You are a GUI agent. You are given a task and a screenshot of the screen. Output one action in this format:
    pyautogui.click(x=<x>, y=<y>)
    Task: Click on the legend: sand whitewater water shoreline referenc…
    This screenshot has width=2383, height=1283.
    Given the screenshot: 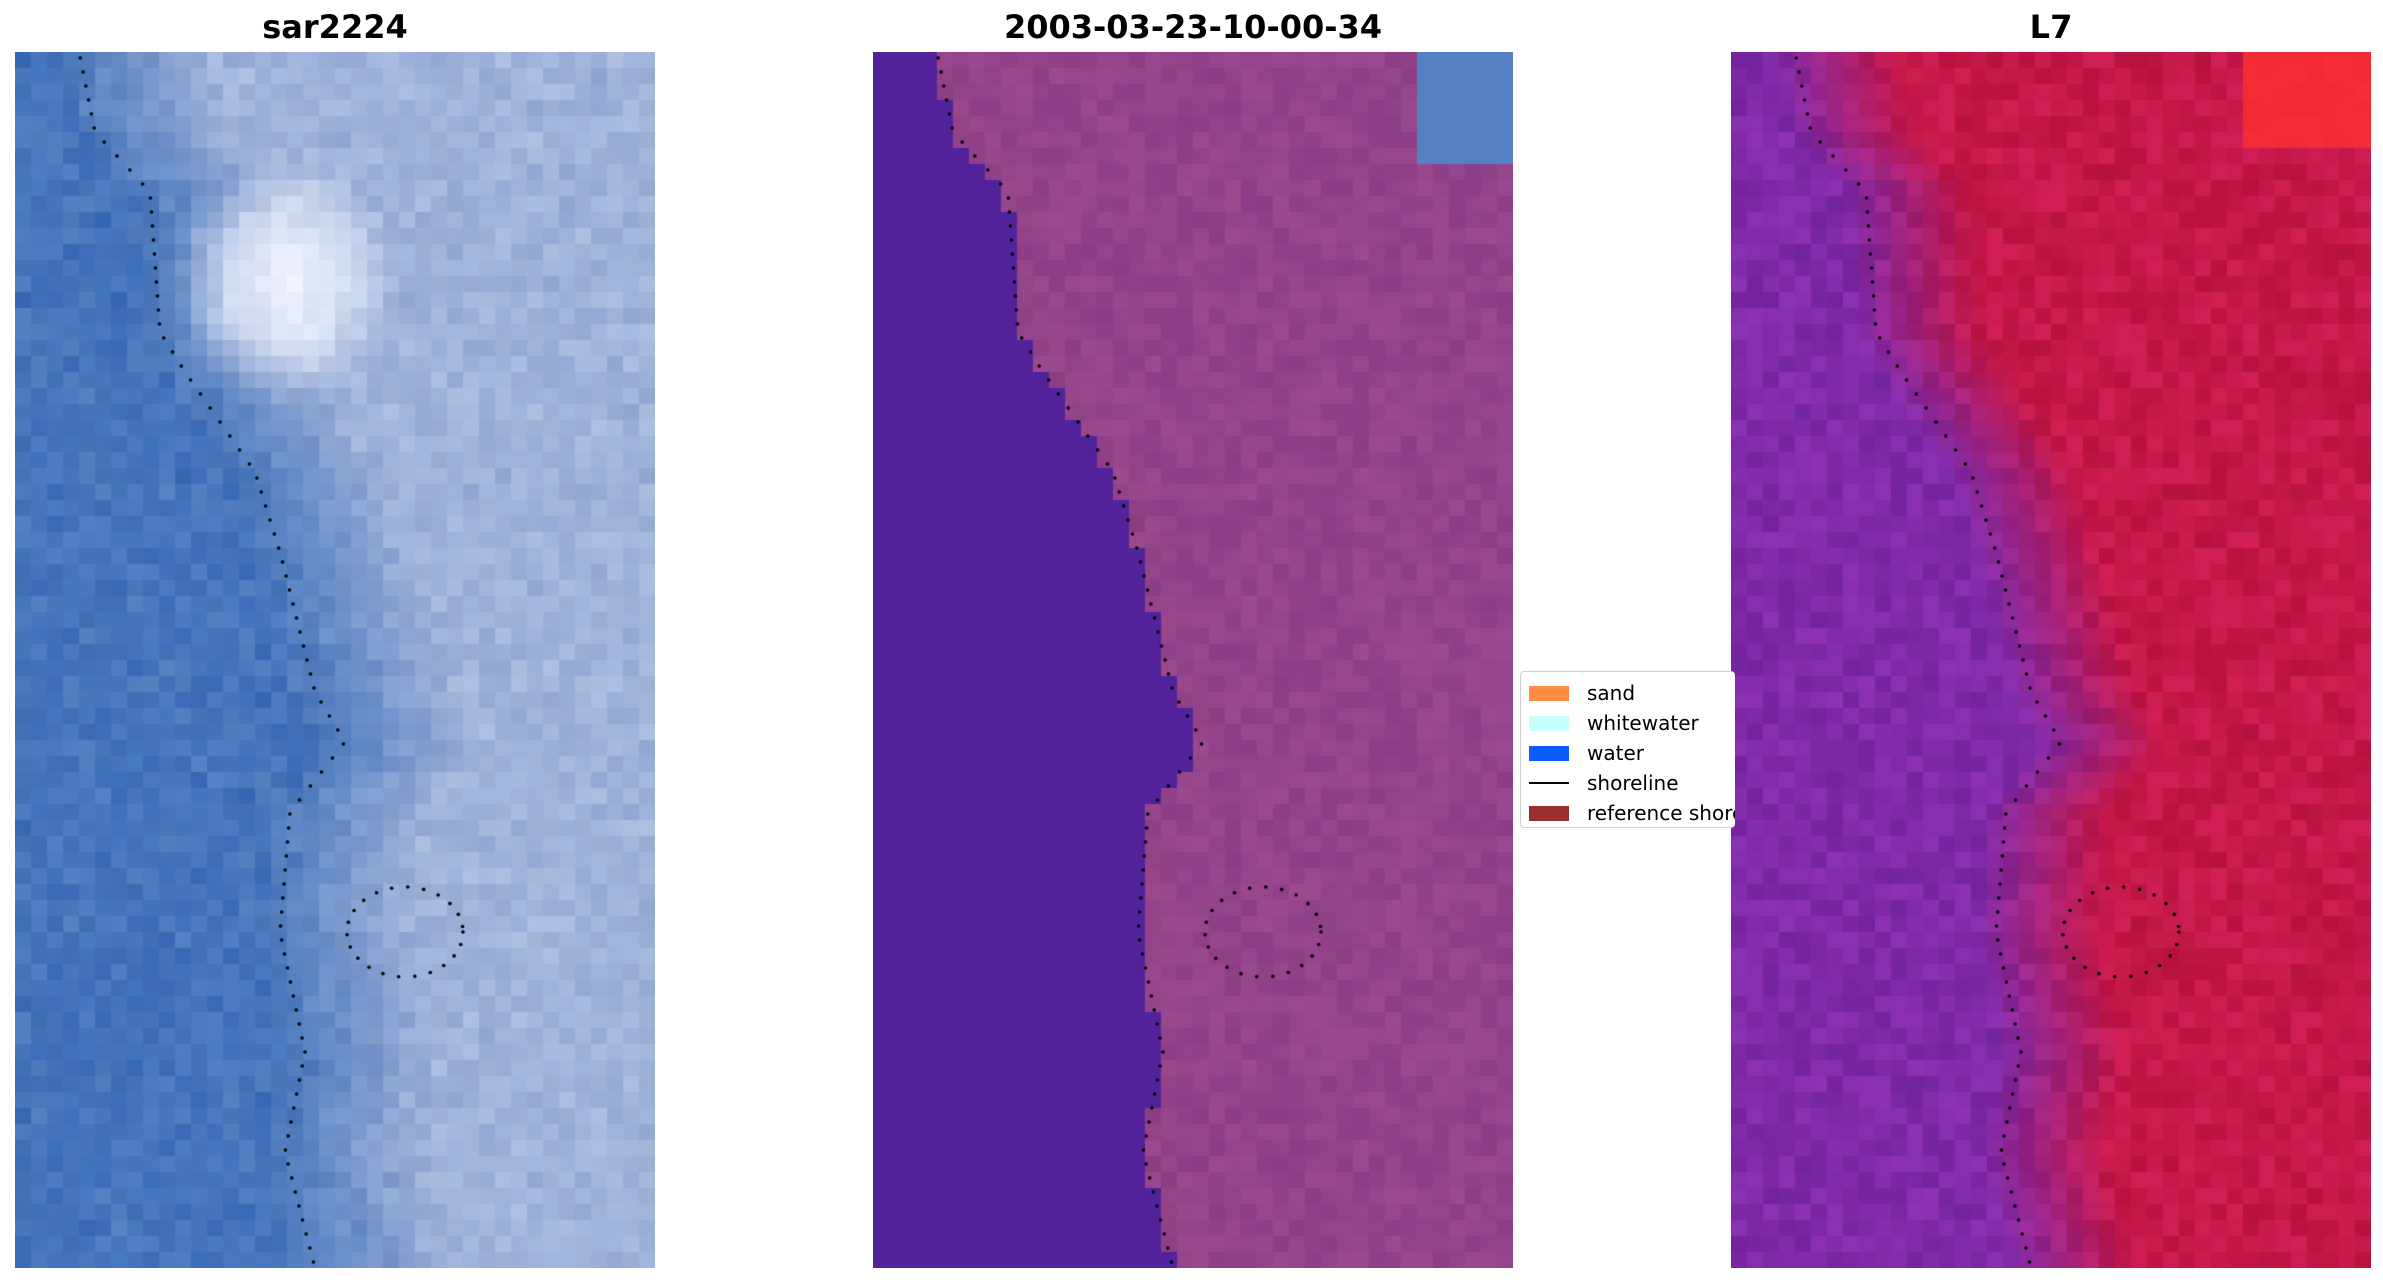 What is the action you would take?
    pyautogui.click(x=1627, y=749)
    